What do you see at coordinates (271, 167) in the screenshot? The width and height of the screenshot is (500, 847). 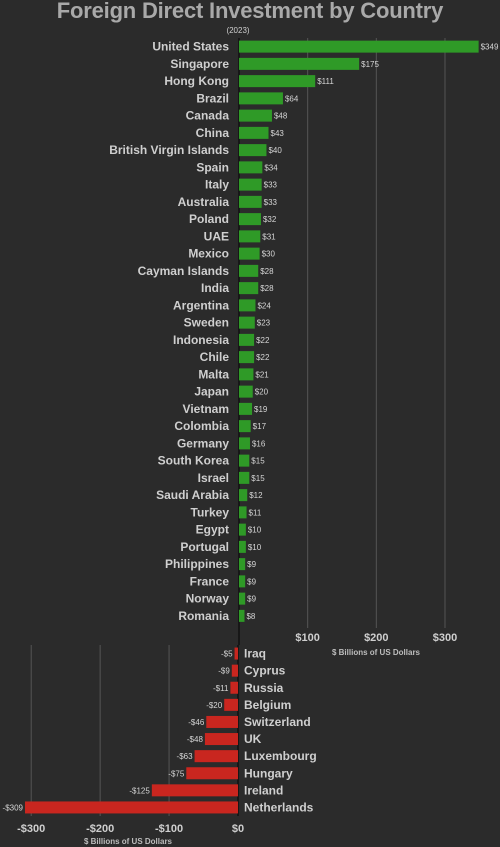 I see `data-label: $34` at bounding box center [271, 167].